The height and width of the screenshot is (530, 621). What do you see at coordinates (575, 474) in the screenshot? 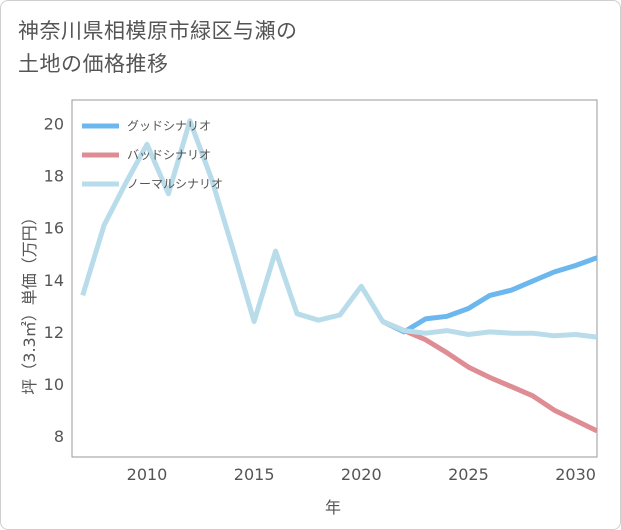
I see `x-tick-label: 2030` at bounding box center [575, 474].